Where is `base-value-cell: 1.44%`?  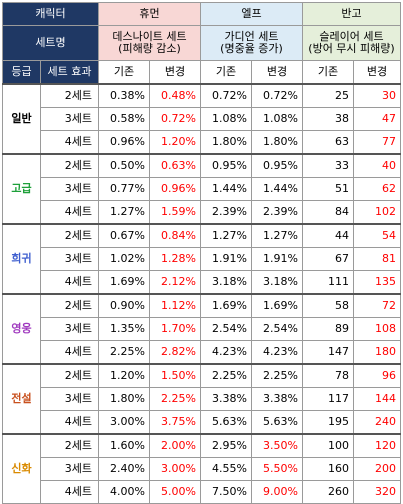
base-value-cell: 1.44% is located at coordinates (226, 189).